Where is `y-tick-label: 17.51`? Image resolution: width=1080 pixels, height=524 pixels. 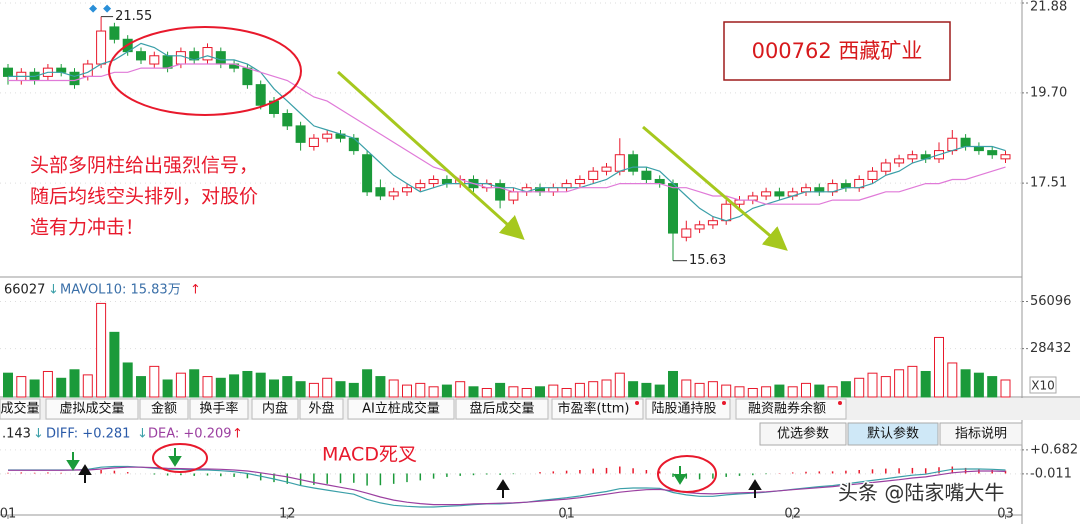 y-tick-label: 17.51 is located at coordinates (1048, 183).